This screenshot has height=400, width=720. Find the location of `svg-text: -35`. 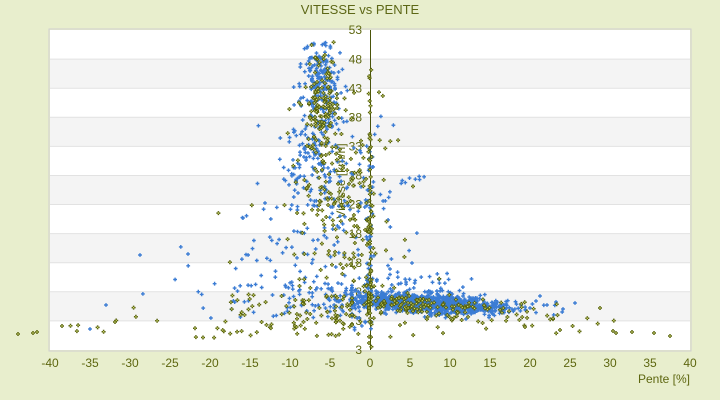

svg-text: -35 is located at coordinates (90, 363).